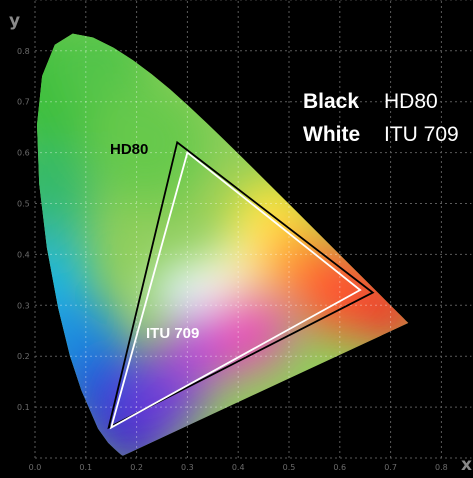 This screenshot has height=478, width=473. Describe the element at coordinates (441, 467) in the screenshot. I see `x-tick-label: 0.8` at that location.